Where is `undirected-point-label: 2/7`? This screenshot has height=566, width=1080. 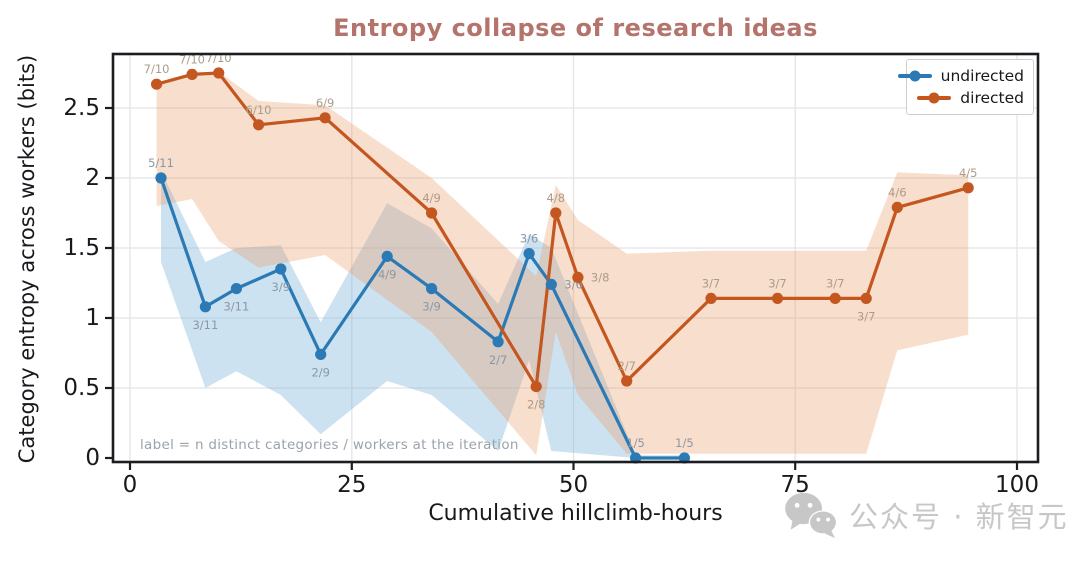 undirected-point-label: 2/7 is located at coordinates (498, 360).